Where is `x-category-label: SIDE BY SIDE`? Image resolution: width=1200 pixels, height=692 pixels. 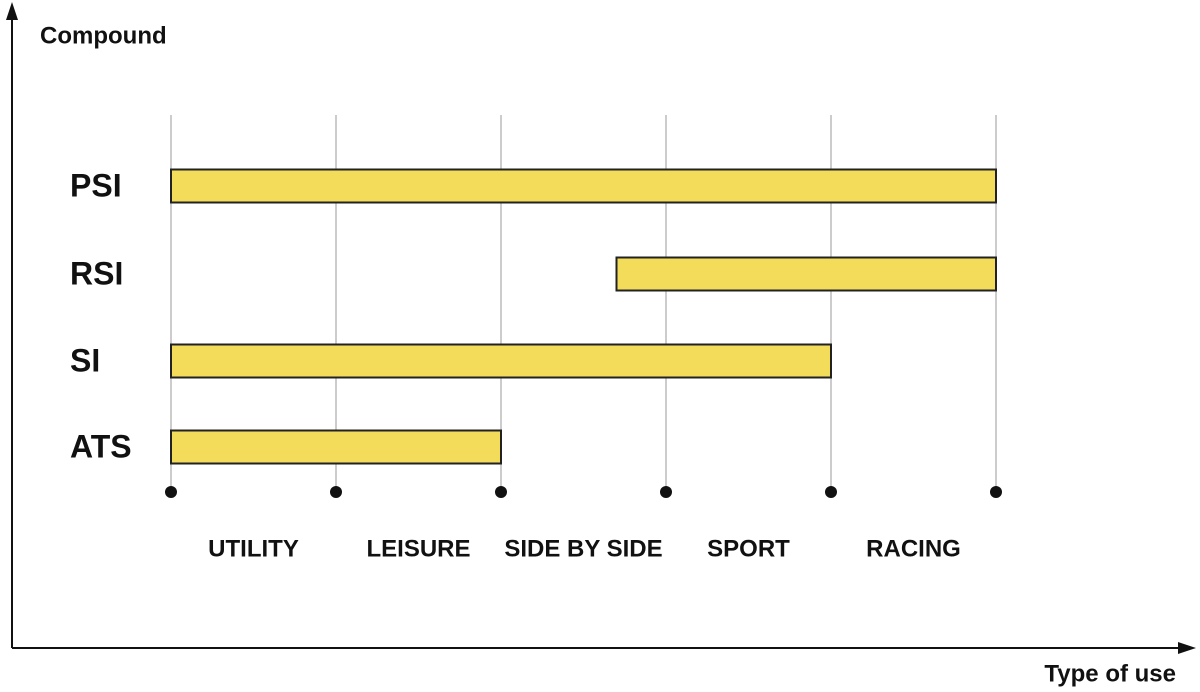
x-category-label: SIDE BY SIDE is located at coordinates (583, 548).